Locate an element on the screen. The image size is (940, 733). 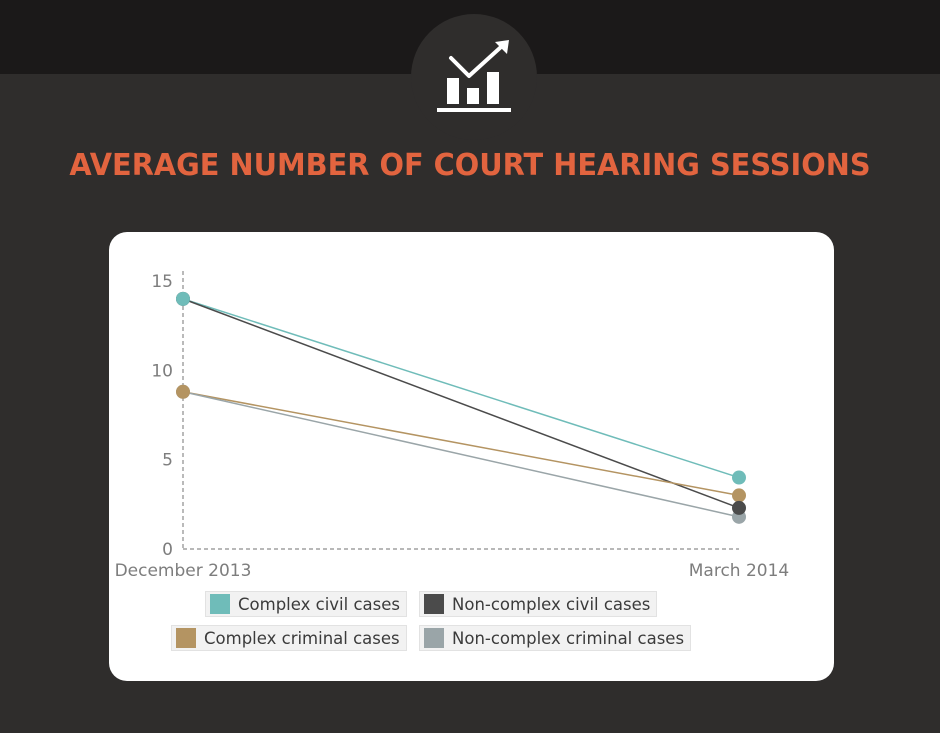
page-title: AVERAGE NUMBER OF COURT HEARING SESSIONS is located at coordinates (470, 165).